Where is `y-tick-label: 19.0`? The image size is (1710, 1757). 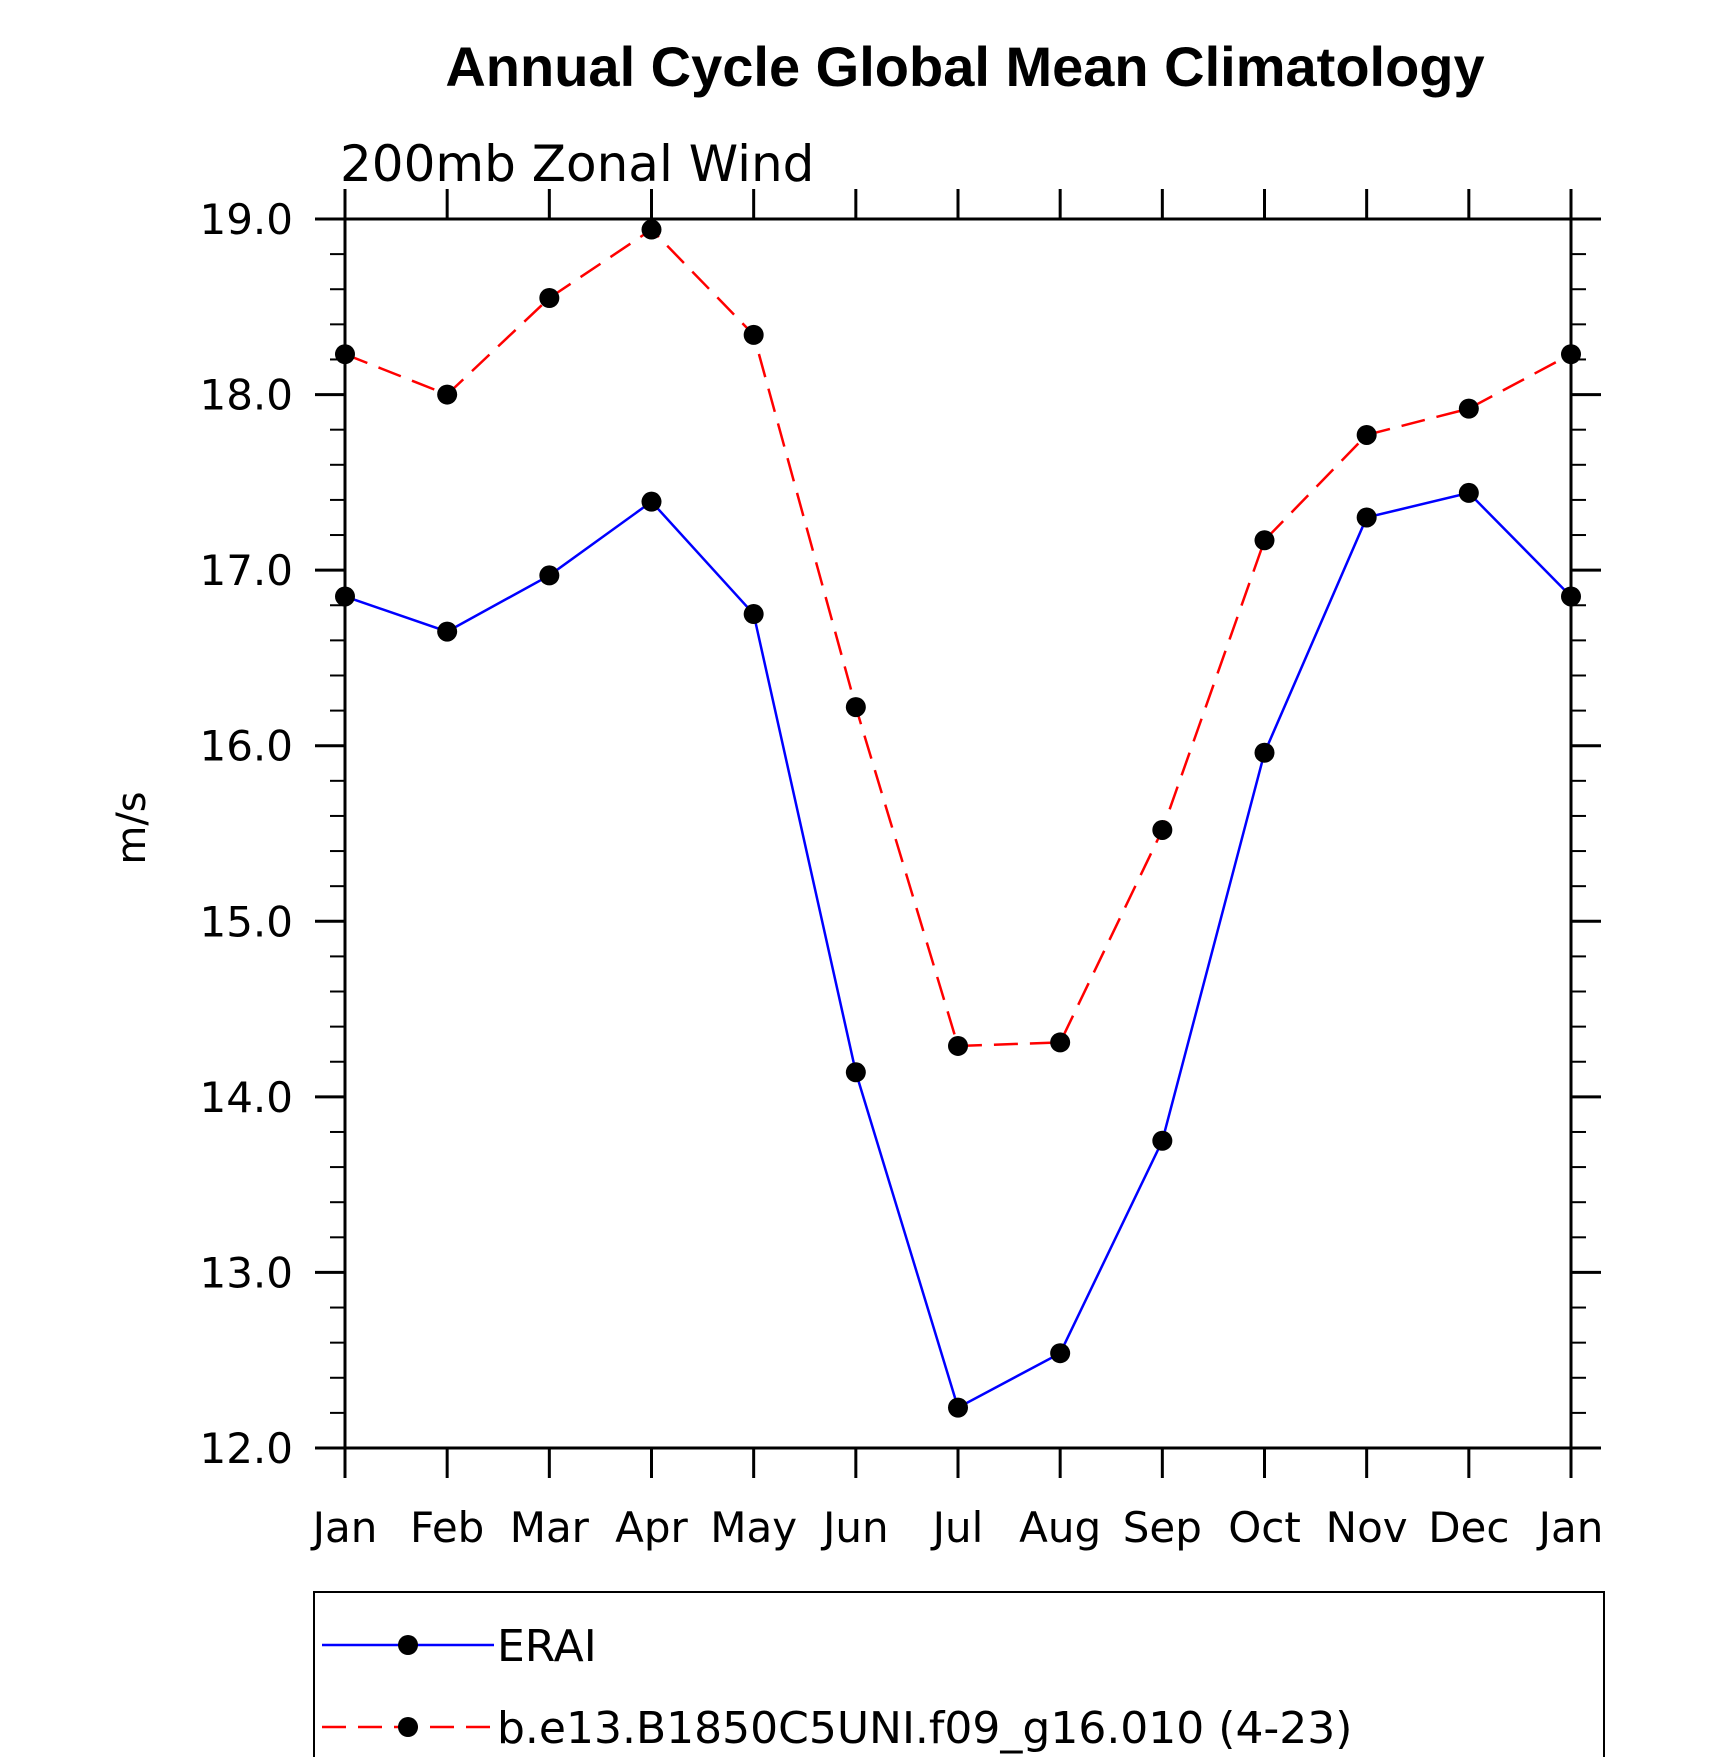
y-tick-label: 19.0 is located at coordinates (246, 219).